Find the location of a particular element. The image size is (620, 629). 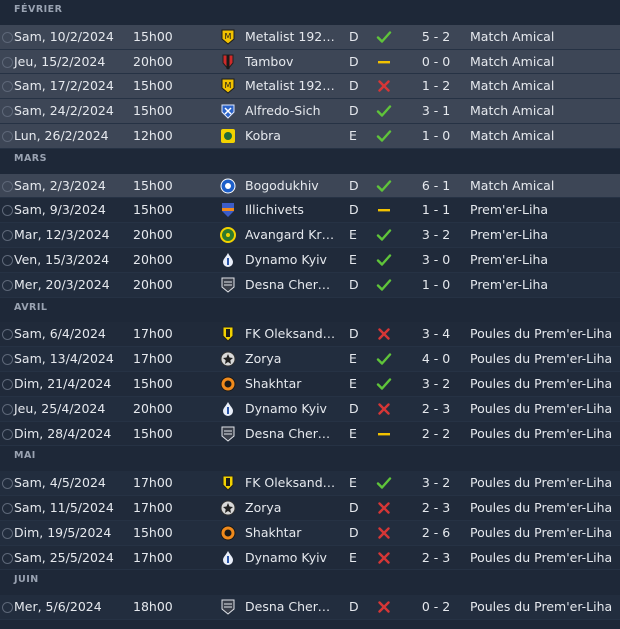

match-score: 6 - 1 is located at coordinates (436, 185).